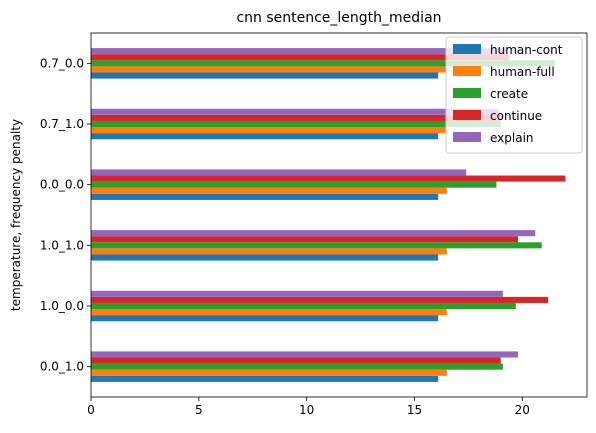 Image resolution: width=596 pixels, height=433 pixels. I want to click on x-tick-label-20: 20, so click(522, 410).